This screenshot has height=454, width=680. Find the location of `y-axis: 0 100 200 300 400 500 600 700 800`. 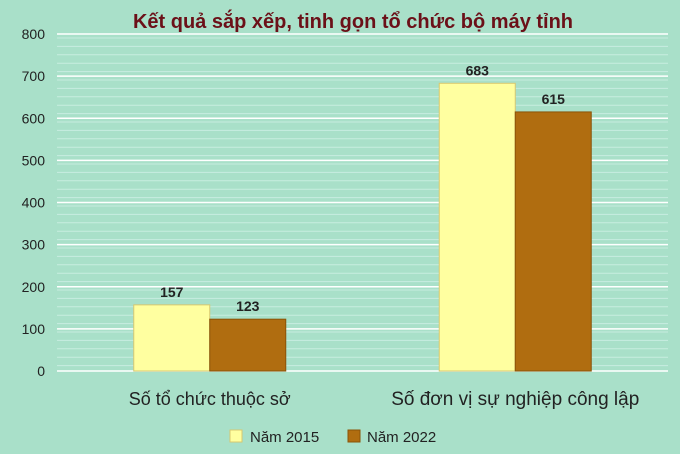

y-axis: 0 100 200 300 400 500 600 700 800 is located at coordinates (34, 202).